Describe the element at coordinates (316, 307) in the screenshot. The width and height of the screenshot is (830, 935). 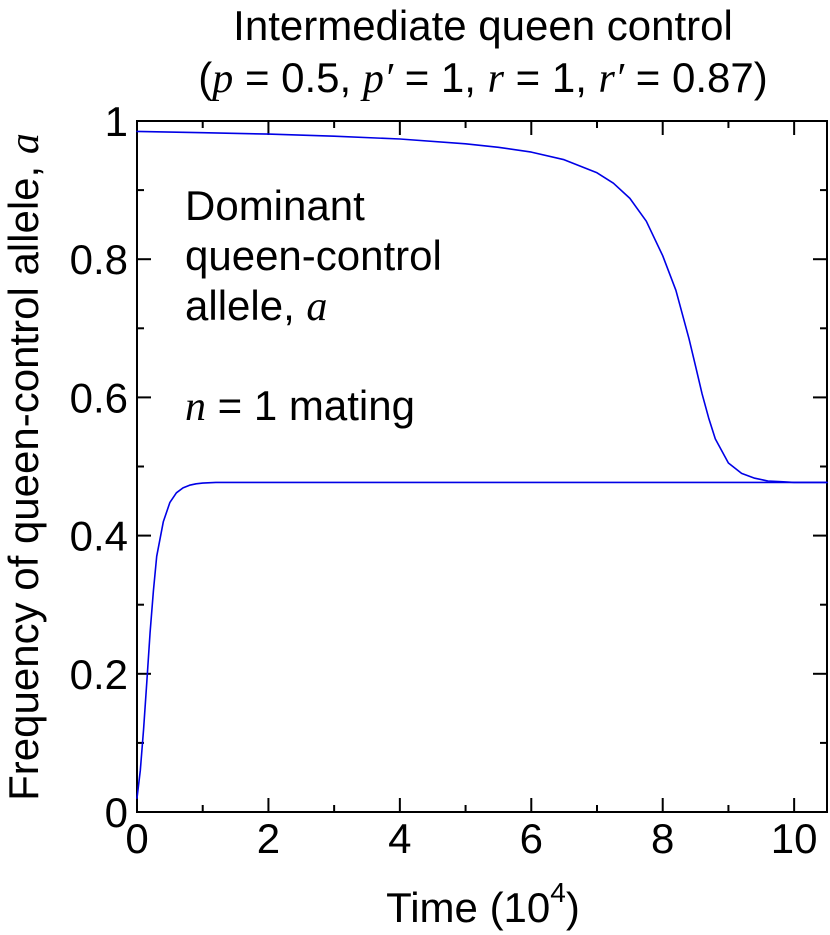
I see `annotation-line3-var: a` at that location.